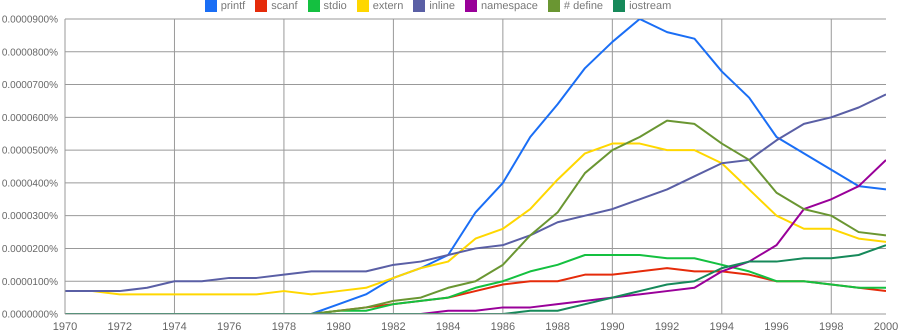 This screenshot has height=330, width=900. I want to click on x-tick-label: 1972, so click(119, 325).